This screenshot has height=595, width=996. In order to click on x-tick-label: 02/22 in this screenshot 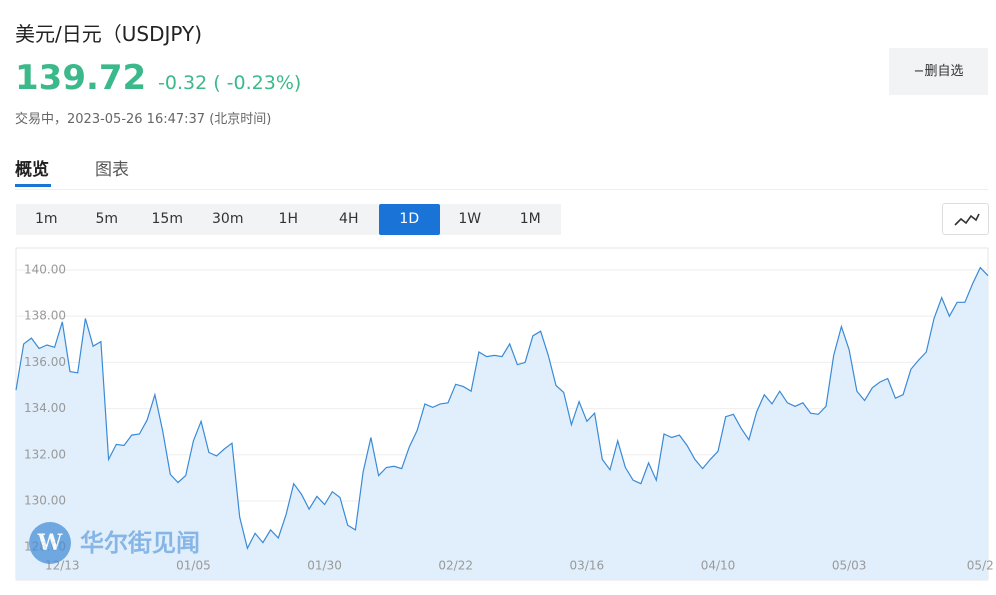, I will do `click(455, 566)`.